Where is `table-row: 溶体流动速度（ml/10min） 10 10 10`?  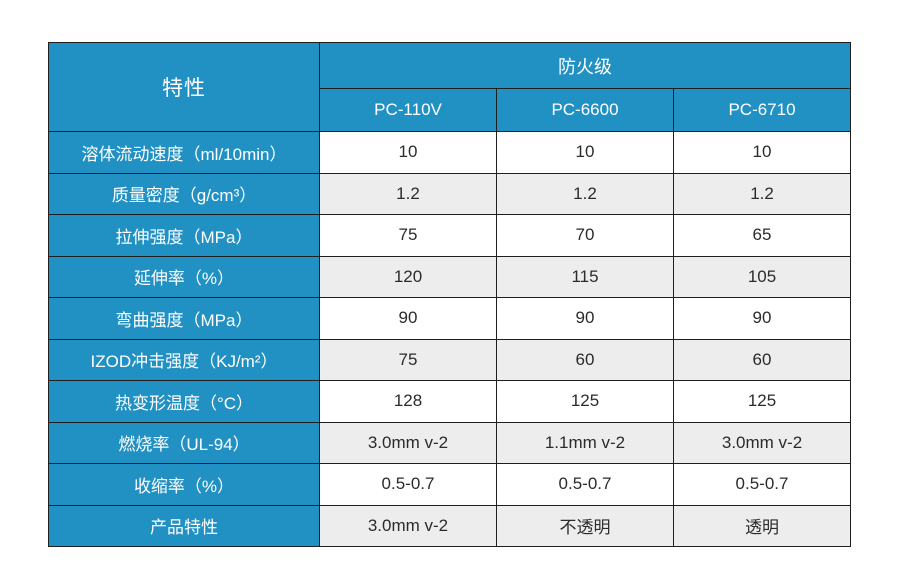
table-row: 溶体流动速度（ml/10min） 10 10 10 is located at coordinates (450, 152).